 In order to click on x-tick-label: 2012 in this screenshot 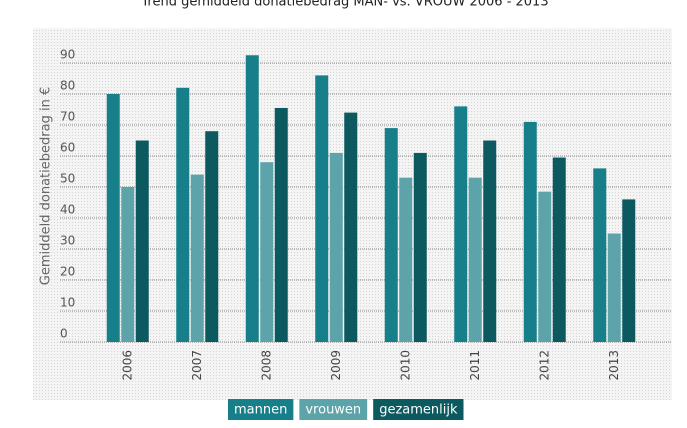, I will do `click(544, 365)`.